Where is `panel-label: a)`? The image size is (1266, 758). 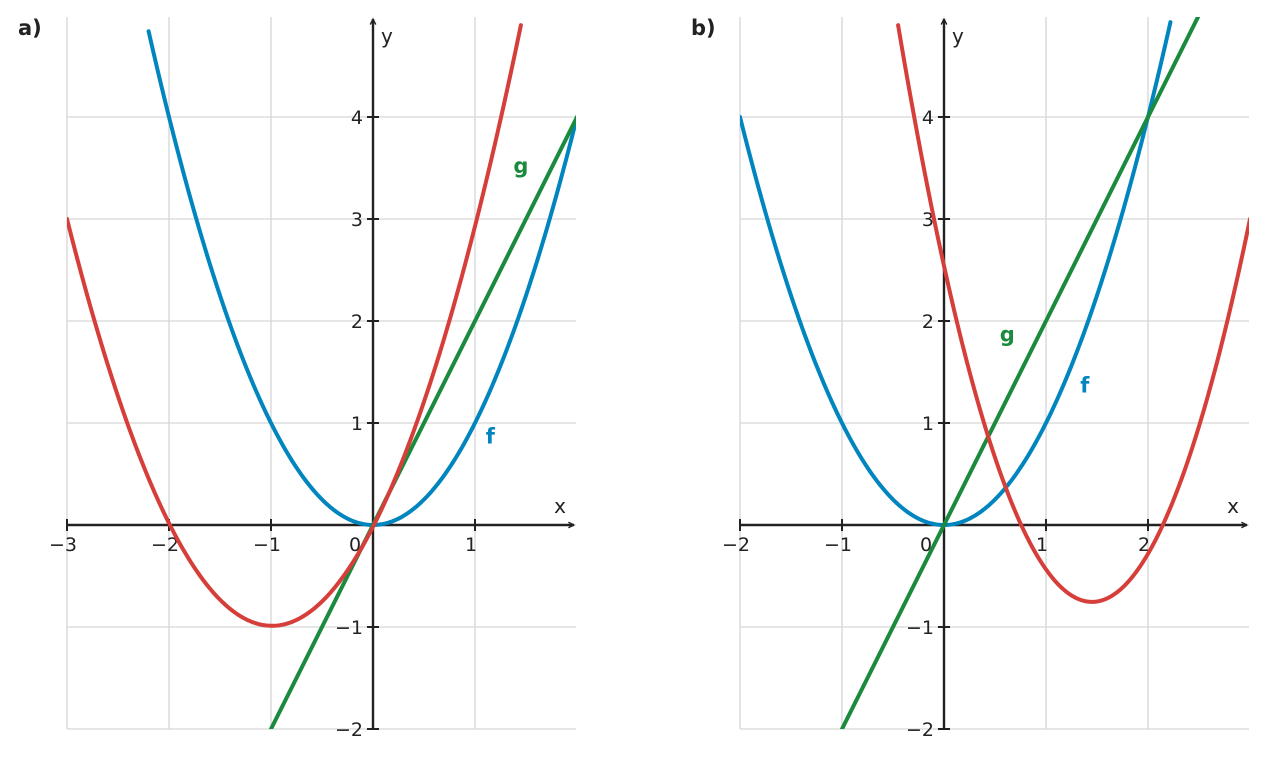 panel-label: a) is located at coordinates (30, 28).